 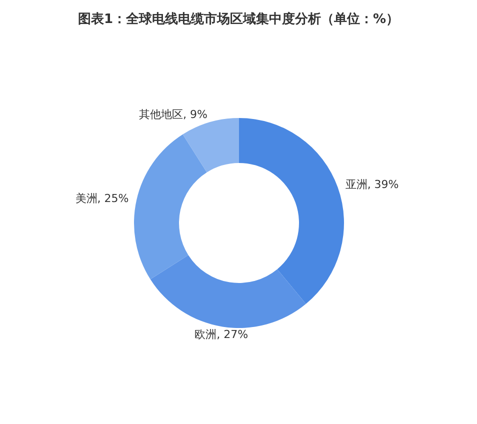 I want to click on slice-label: 亚洲, 39%, so click(x=372, y=185).